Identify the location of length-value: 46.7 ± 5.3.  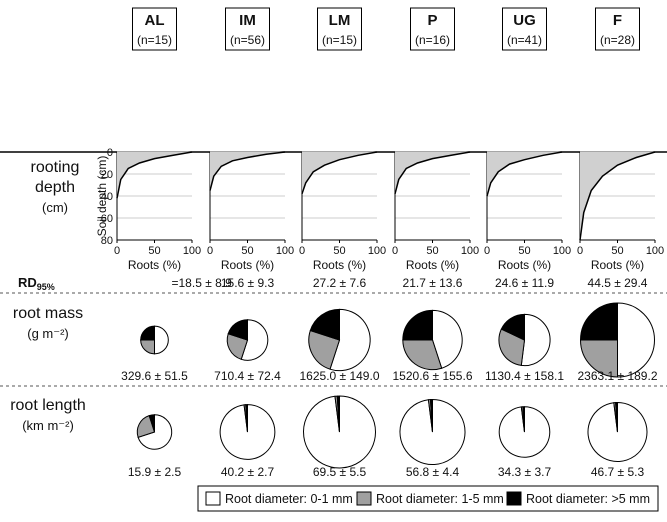
(618, 472).